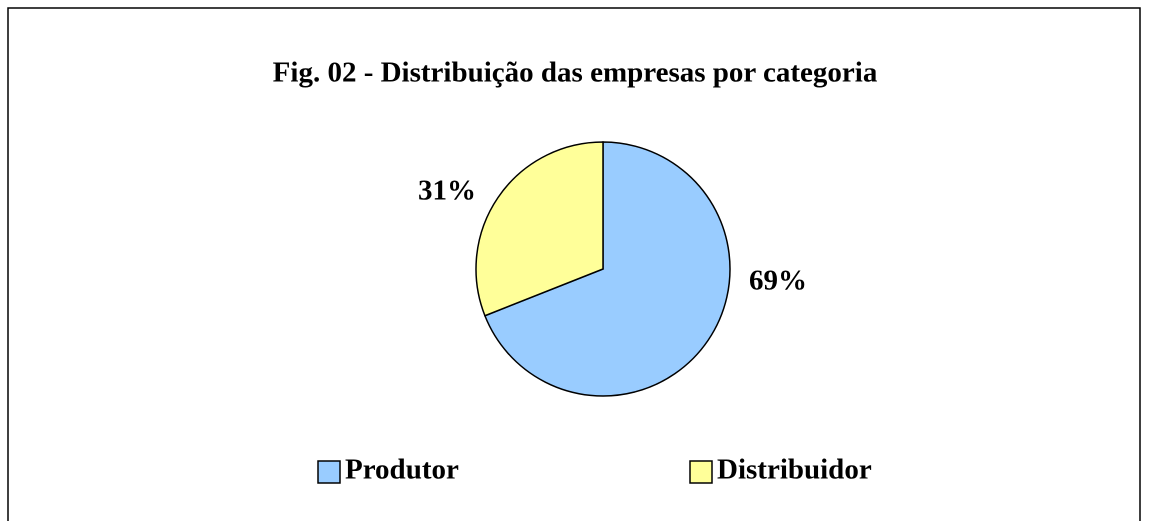 This screenshot has width=1149, height=521. What do you see at coordinates (778, 281) in the screenshot?
I see `data-label: 69%` at bounding box center [778, 281].